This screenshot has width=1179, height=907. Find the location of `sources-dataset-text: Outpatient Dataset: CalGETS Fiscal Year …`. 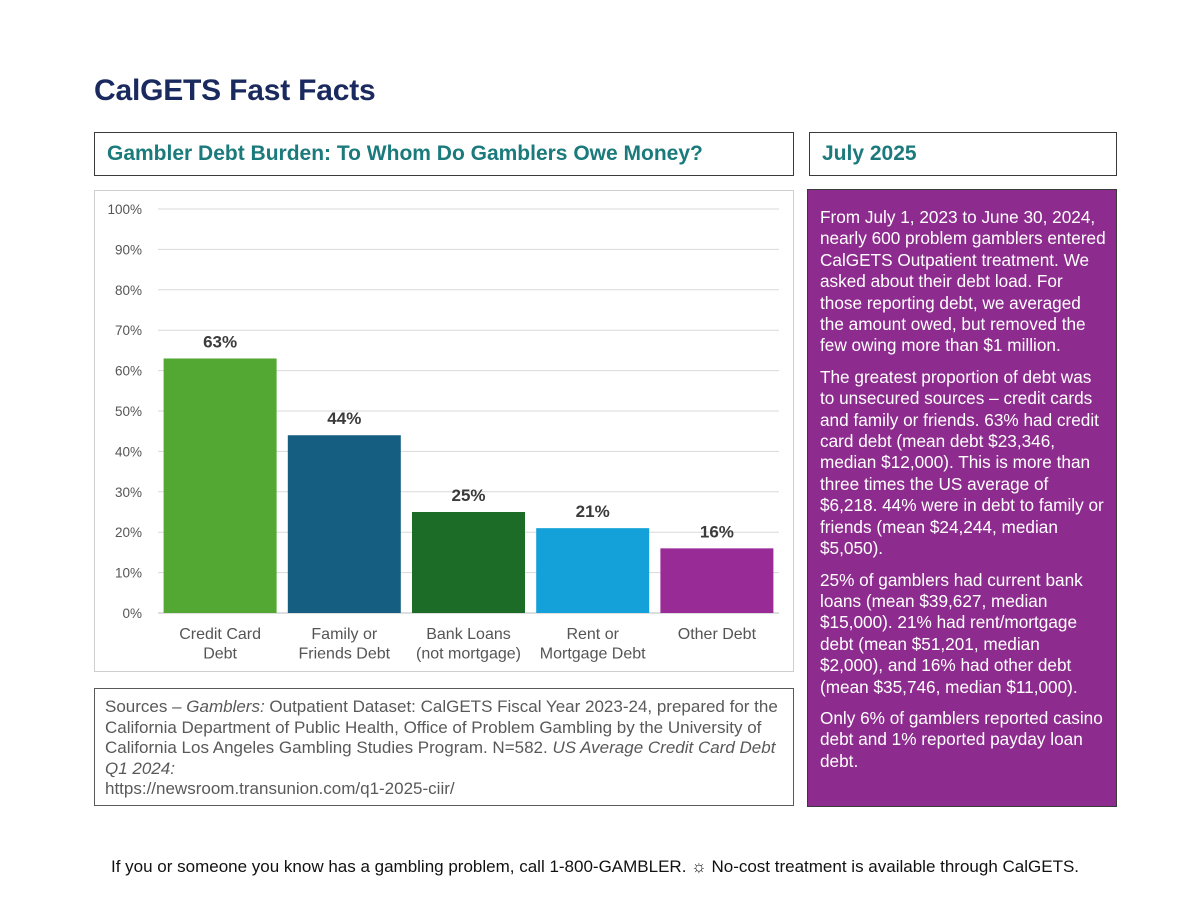

sources-dataset-text: Outpatient Dataset: CalGETS Fiscal Year … is located at coordinates (441, 727).